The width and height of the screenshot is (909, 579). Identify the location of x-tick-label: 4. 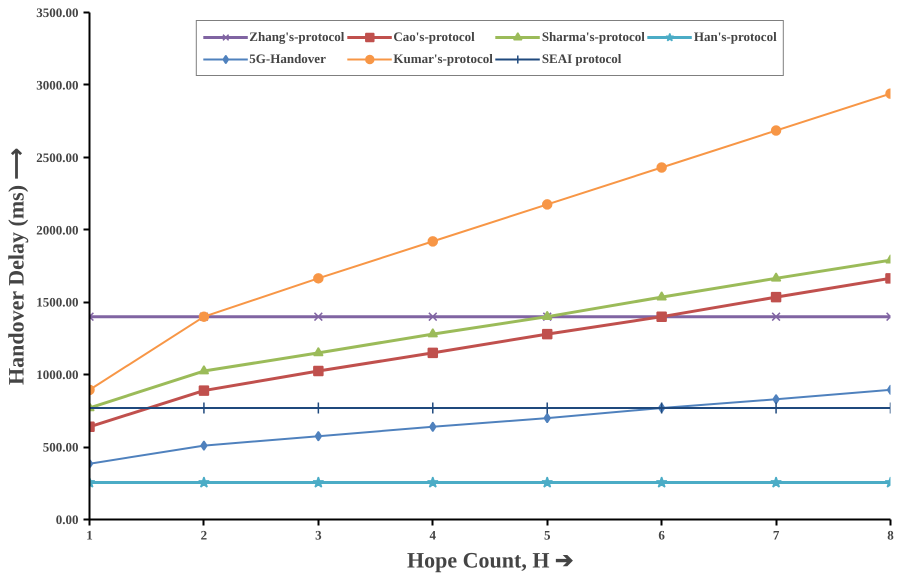
(433, 535).